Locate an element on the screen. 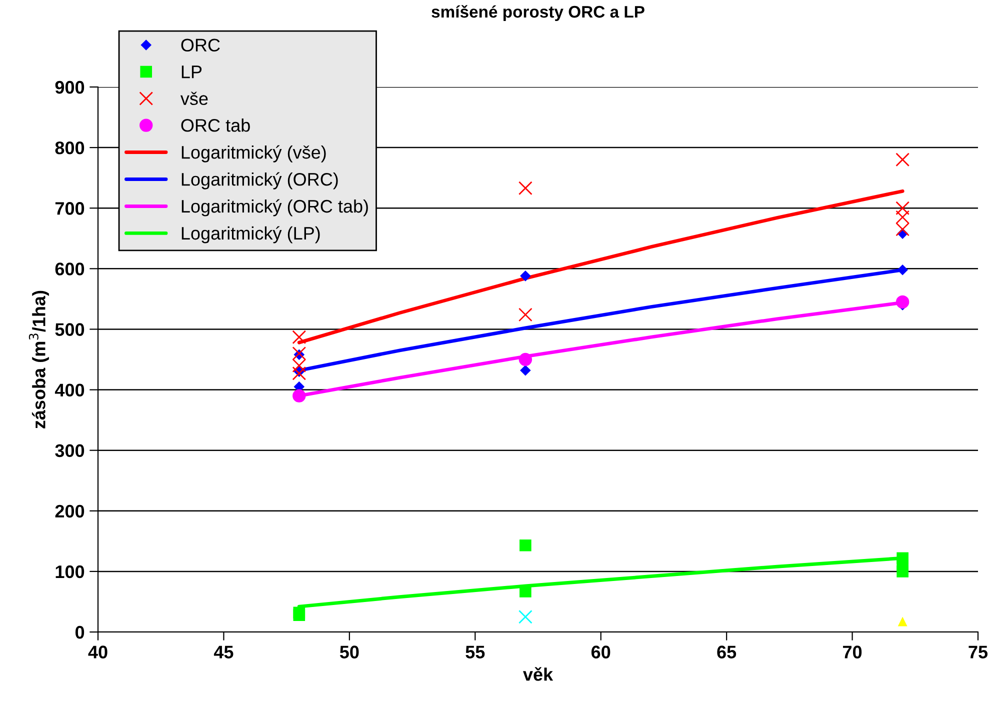  legend-label: Logaritmický (ORC) is located at coordinates (260, 181).